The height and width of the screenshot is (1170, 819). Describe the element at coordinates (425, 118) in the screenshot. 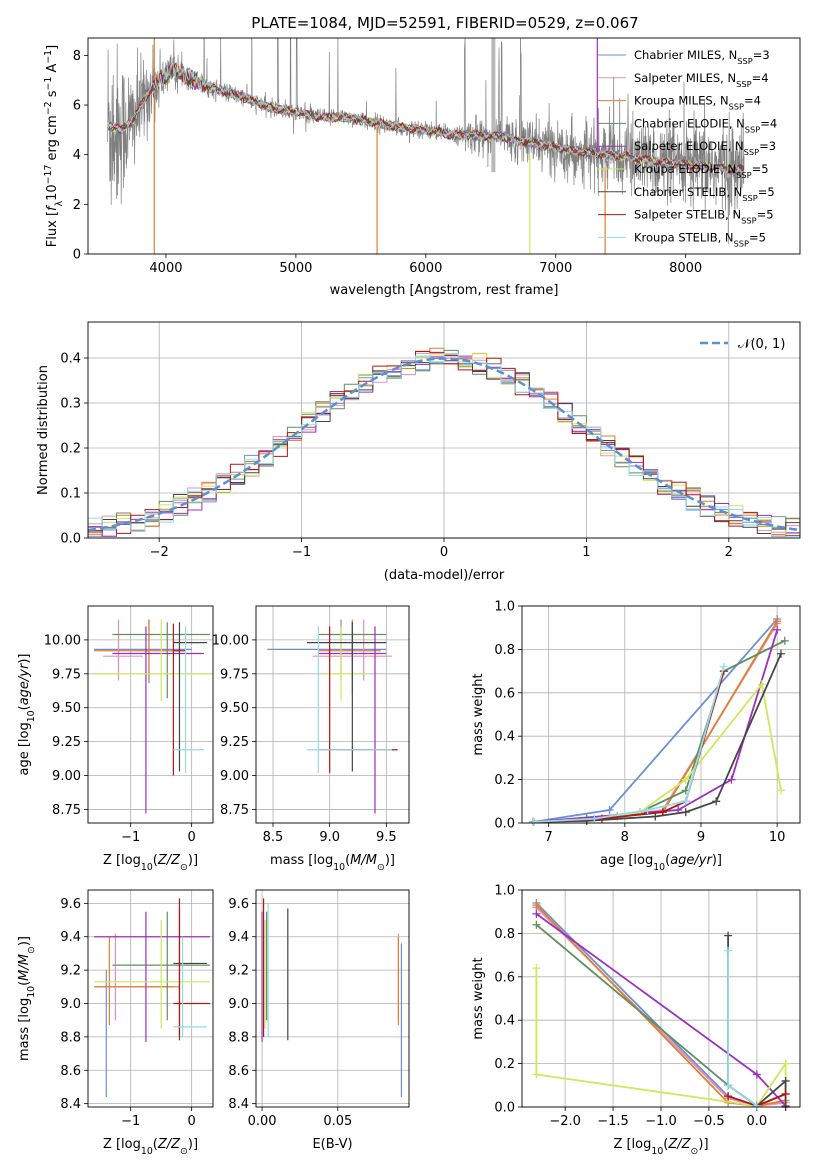

I see `model-spectrum-line` at that location.